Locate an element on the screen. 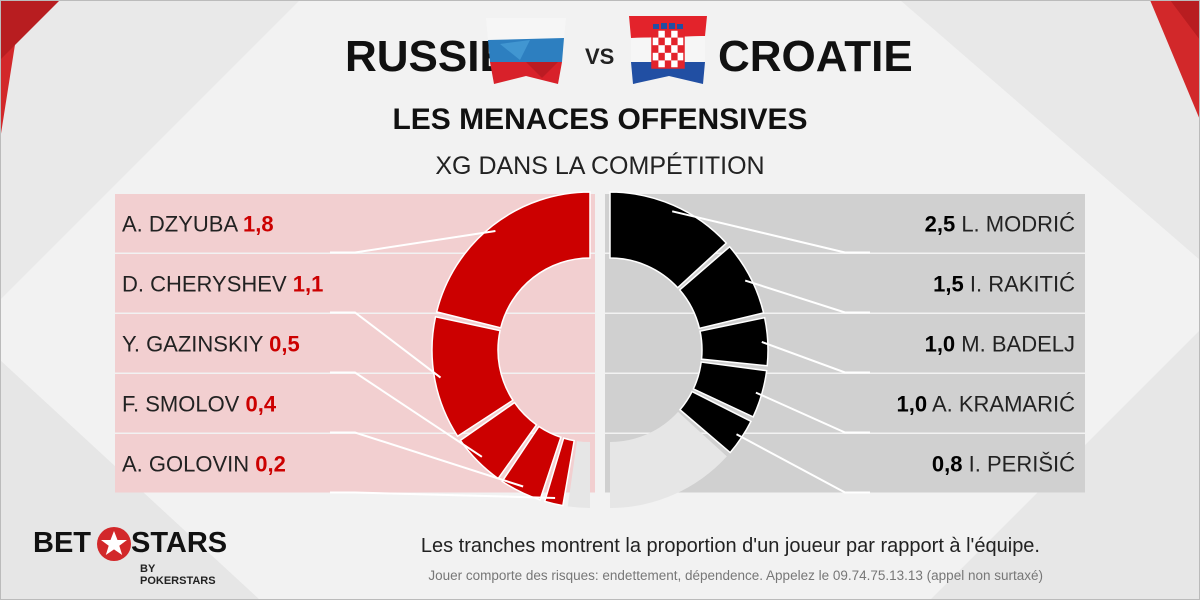 The width and height of the screenshot is (1200, 600). chart-subtitle: XG DANS LA COMPÉTITION is located at coordinates (600, 166).